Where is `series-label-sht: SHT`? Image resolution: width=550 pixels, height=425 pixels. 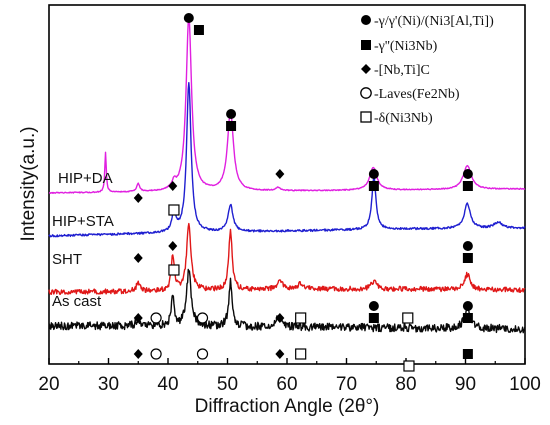 series-label-sht: SHT is located at coordinates (67, 259).